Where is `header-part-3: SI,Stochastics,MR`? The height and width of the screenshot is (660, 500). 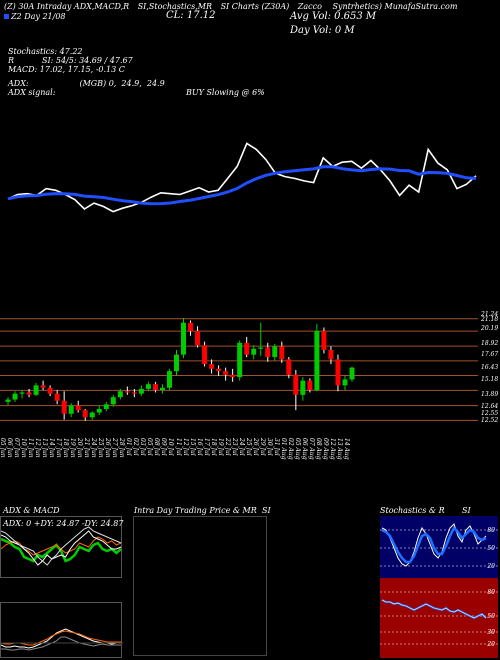
header-part-3: SI,Stochastics,MR is located at coordinates (175, 6).